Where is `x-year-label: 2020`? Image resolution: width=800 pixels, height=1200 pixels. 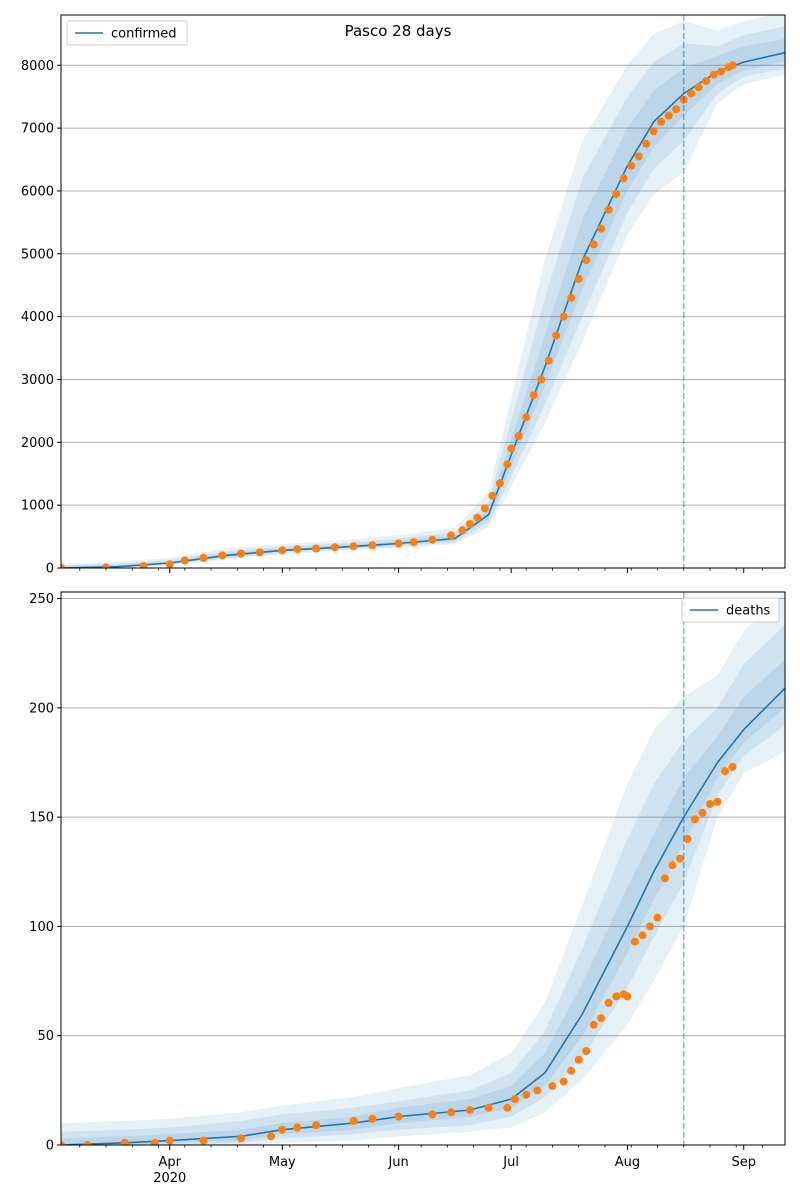
x-year-label: 2020 is located at coordinates (169, 1178).